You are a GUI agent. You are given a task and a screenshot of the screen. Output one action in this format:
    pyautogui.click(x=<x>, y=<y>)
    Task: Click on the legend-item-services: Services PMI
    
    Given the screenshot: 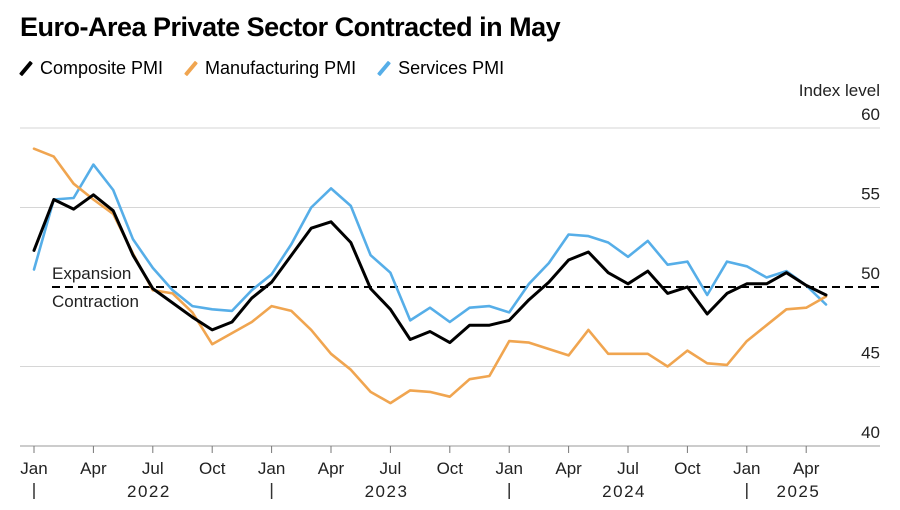 What is the action you would take?
    pyautogui.click(x=441, y=68)
    